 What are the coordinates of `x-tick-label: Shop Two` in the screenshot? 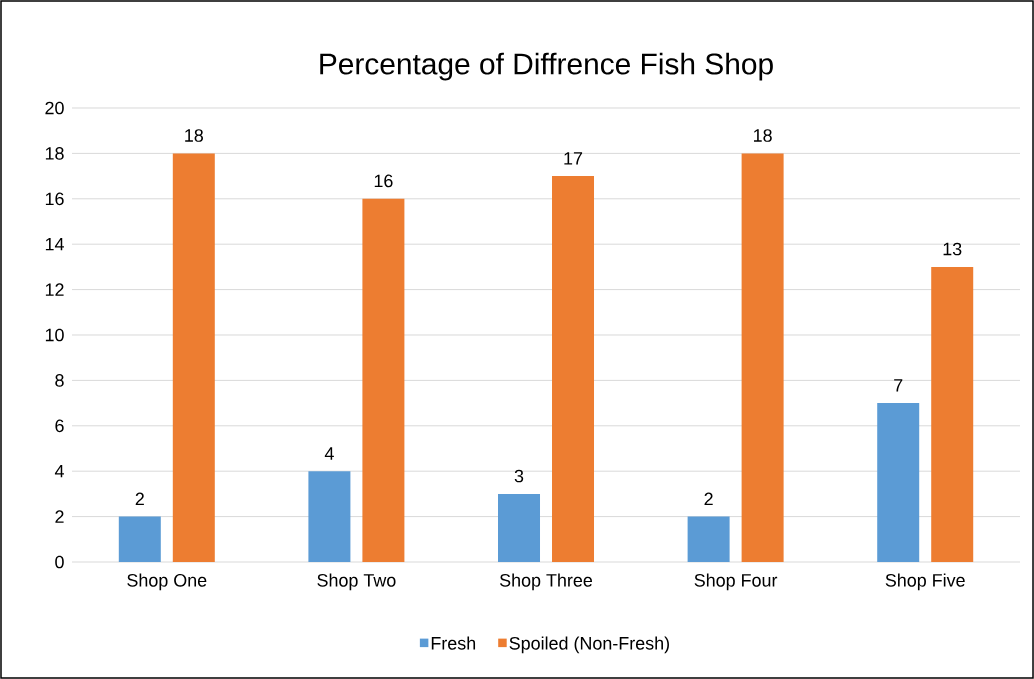 It's located at (356, 582).